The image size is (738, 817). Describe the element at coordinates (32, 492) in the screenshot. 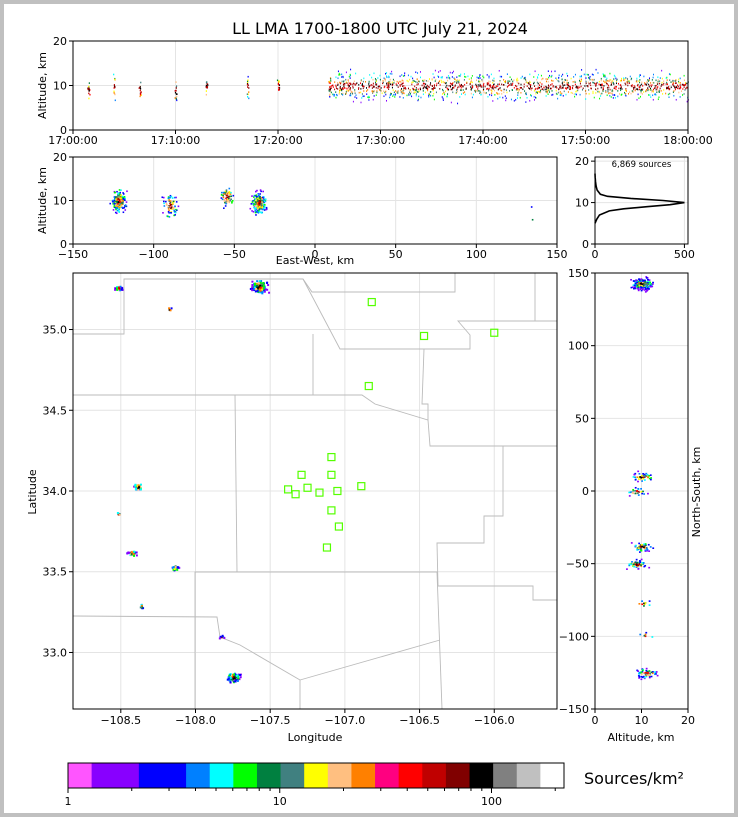

I see `plan-ylabel: Latitude` at that location.